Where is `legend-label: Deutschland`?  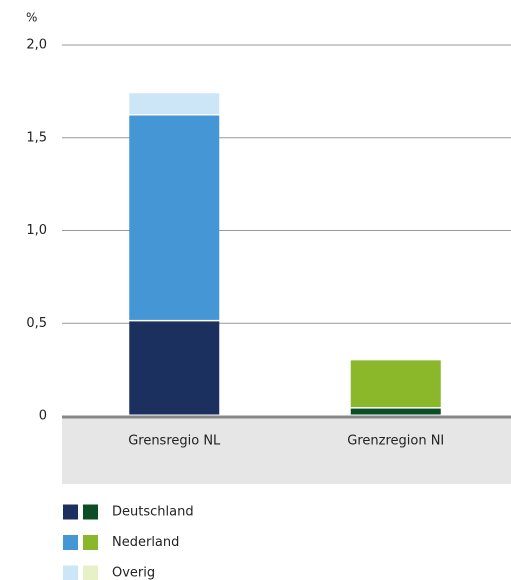
legend-label: Deutschland is located at coordinates (153, 512).